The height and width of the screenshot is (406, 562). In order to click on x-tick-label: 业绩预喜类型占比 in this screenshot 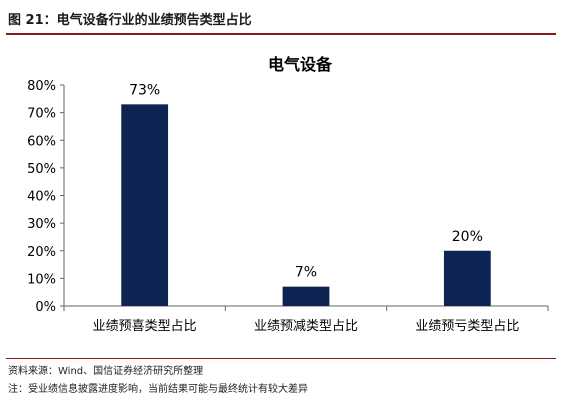, I will do `click(145, 326)`.